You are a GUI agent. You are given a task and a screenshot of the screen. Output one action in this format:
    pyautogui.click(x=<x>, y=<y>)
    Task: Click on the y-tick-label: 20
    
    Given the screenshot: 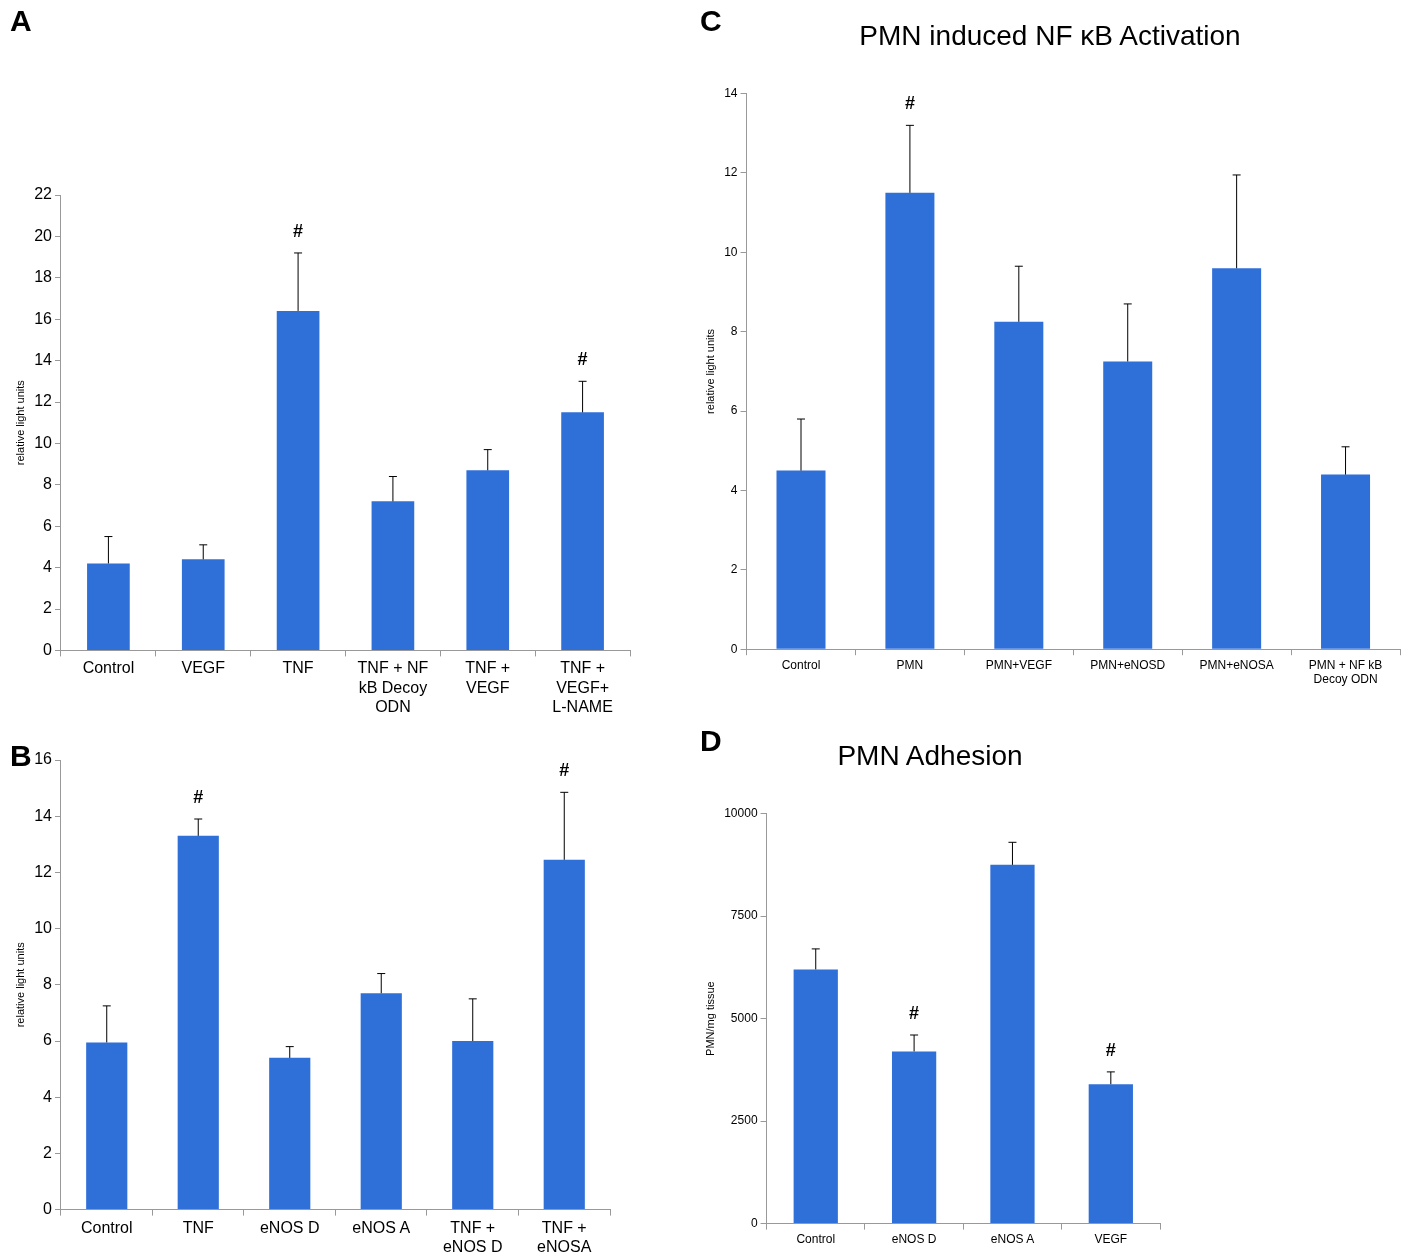 What is the action you would take?
    pyautogui.click(x=43, y=235)
    